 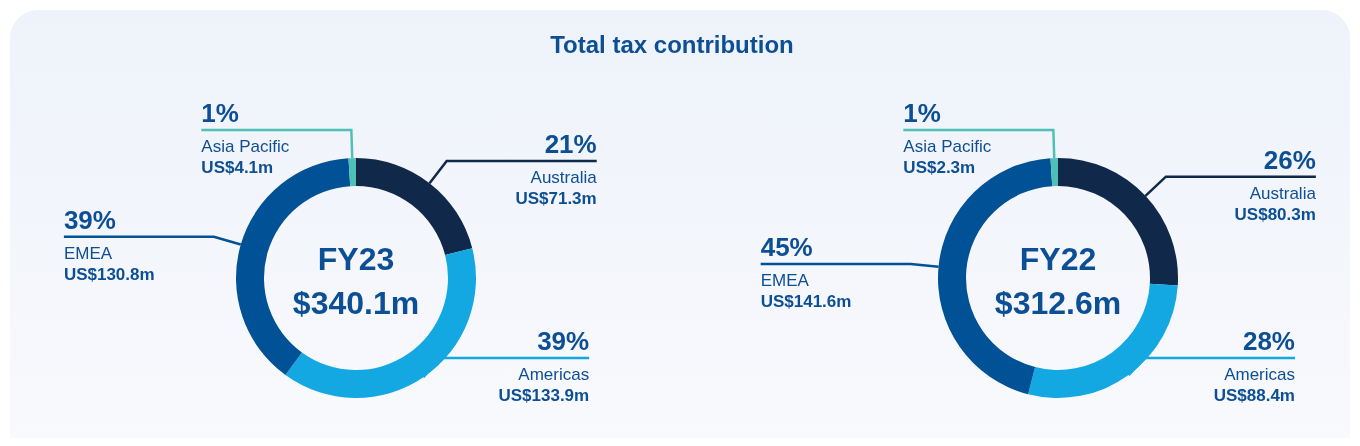 I want to click on data-label: 45%, so click(x=786, y=247).